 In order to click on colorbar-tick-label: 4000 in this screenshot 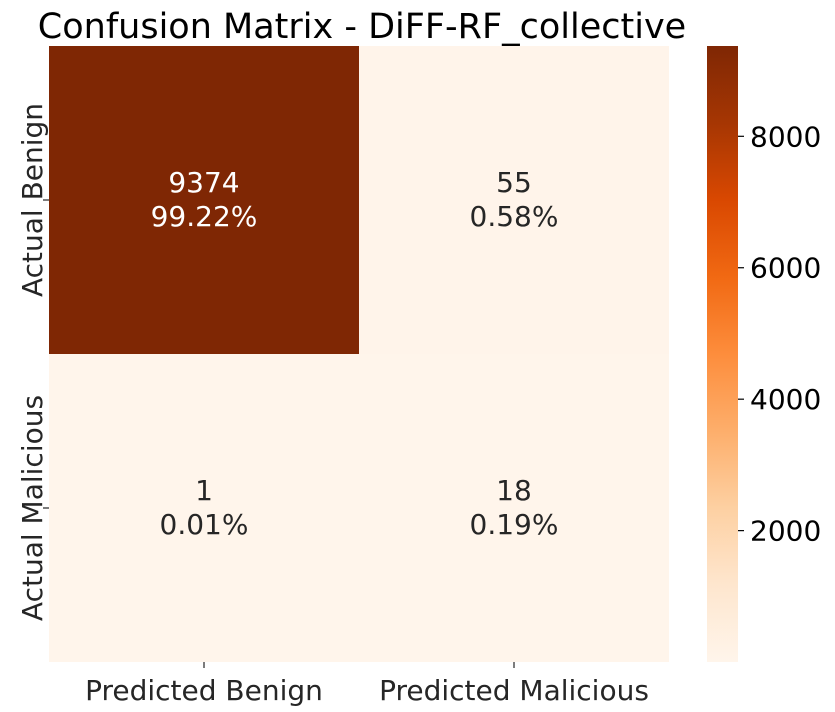, I will do `click(785, 399)`.